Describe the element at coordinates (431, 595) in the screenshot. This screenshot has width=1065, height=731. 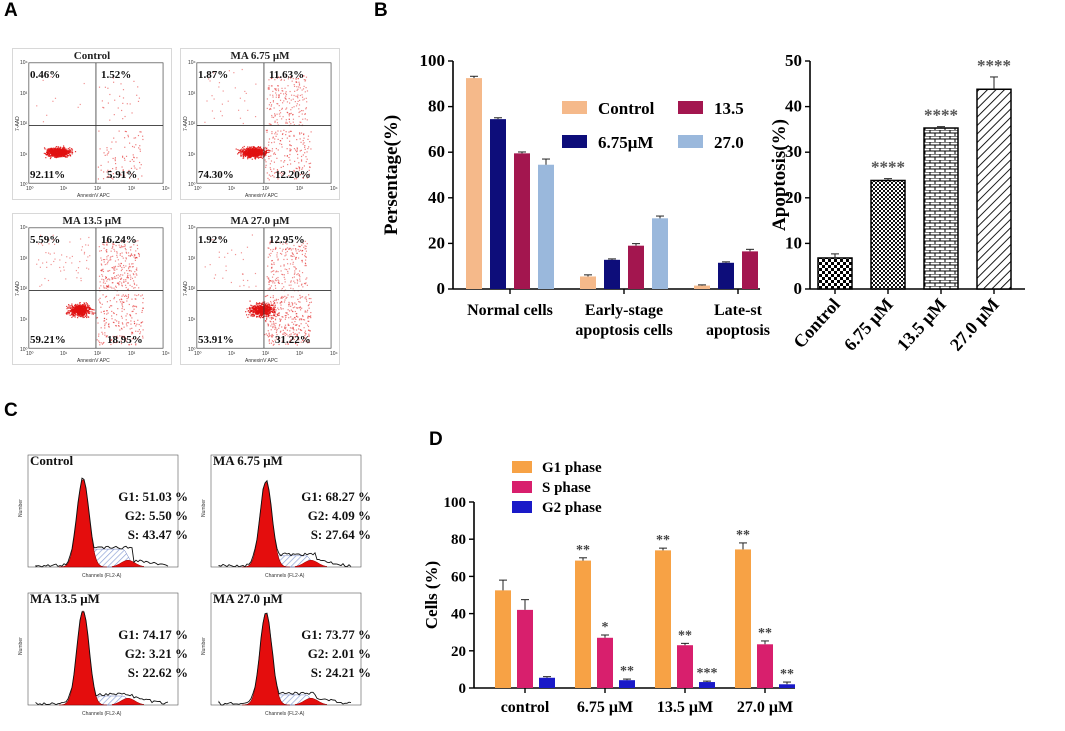
I see `y-axis-title: Cells (%)` at that location.